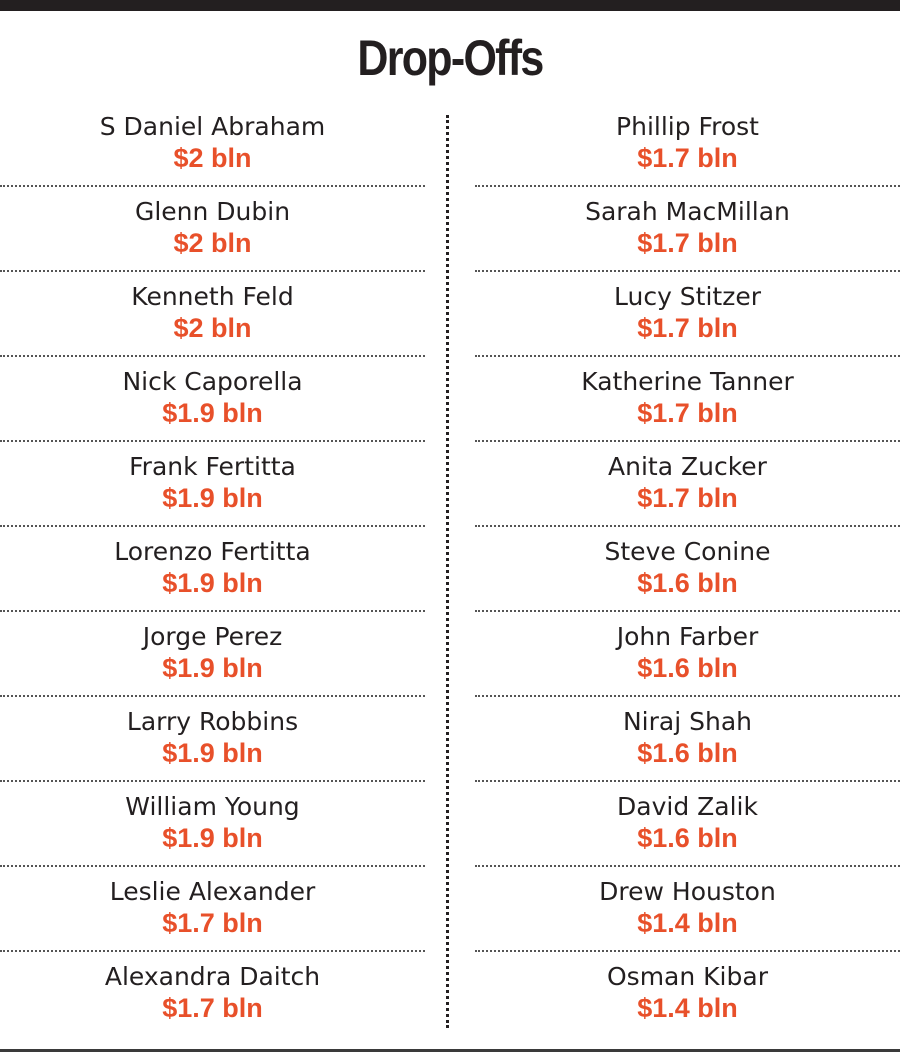 Image resolution: width=900 pixels, height=1054 pixels. What do you see at coordinates (212, 211) in the screenshot?
I see `person-name: Glenn Dubin` at bounding box center [212, 211].